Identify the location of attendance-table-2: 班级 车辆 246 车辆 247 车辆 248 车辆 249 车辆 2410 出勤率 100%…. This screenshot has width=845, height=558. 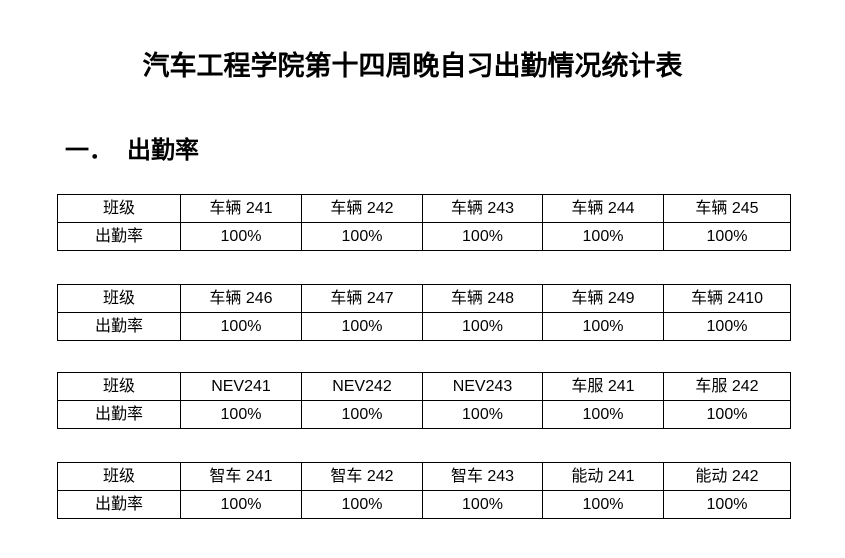
(424, 312).